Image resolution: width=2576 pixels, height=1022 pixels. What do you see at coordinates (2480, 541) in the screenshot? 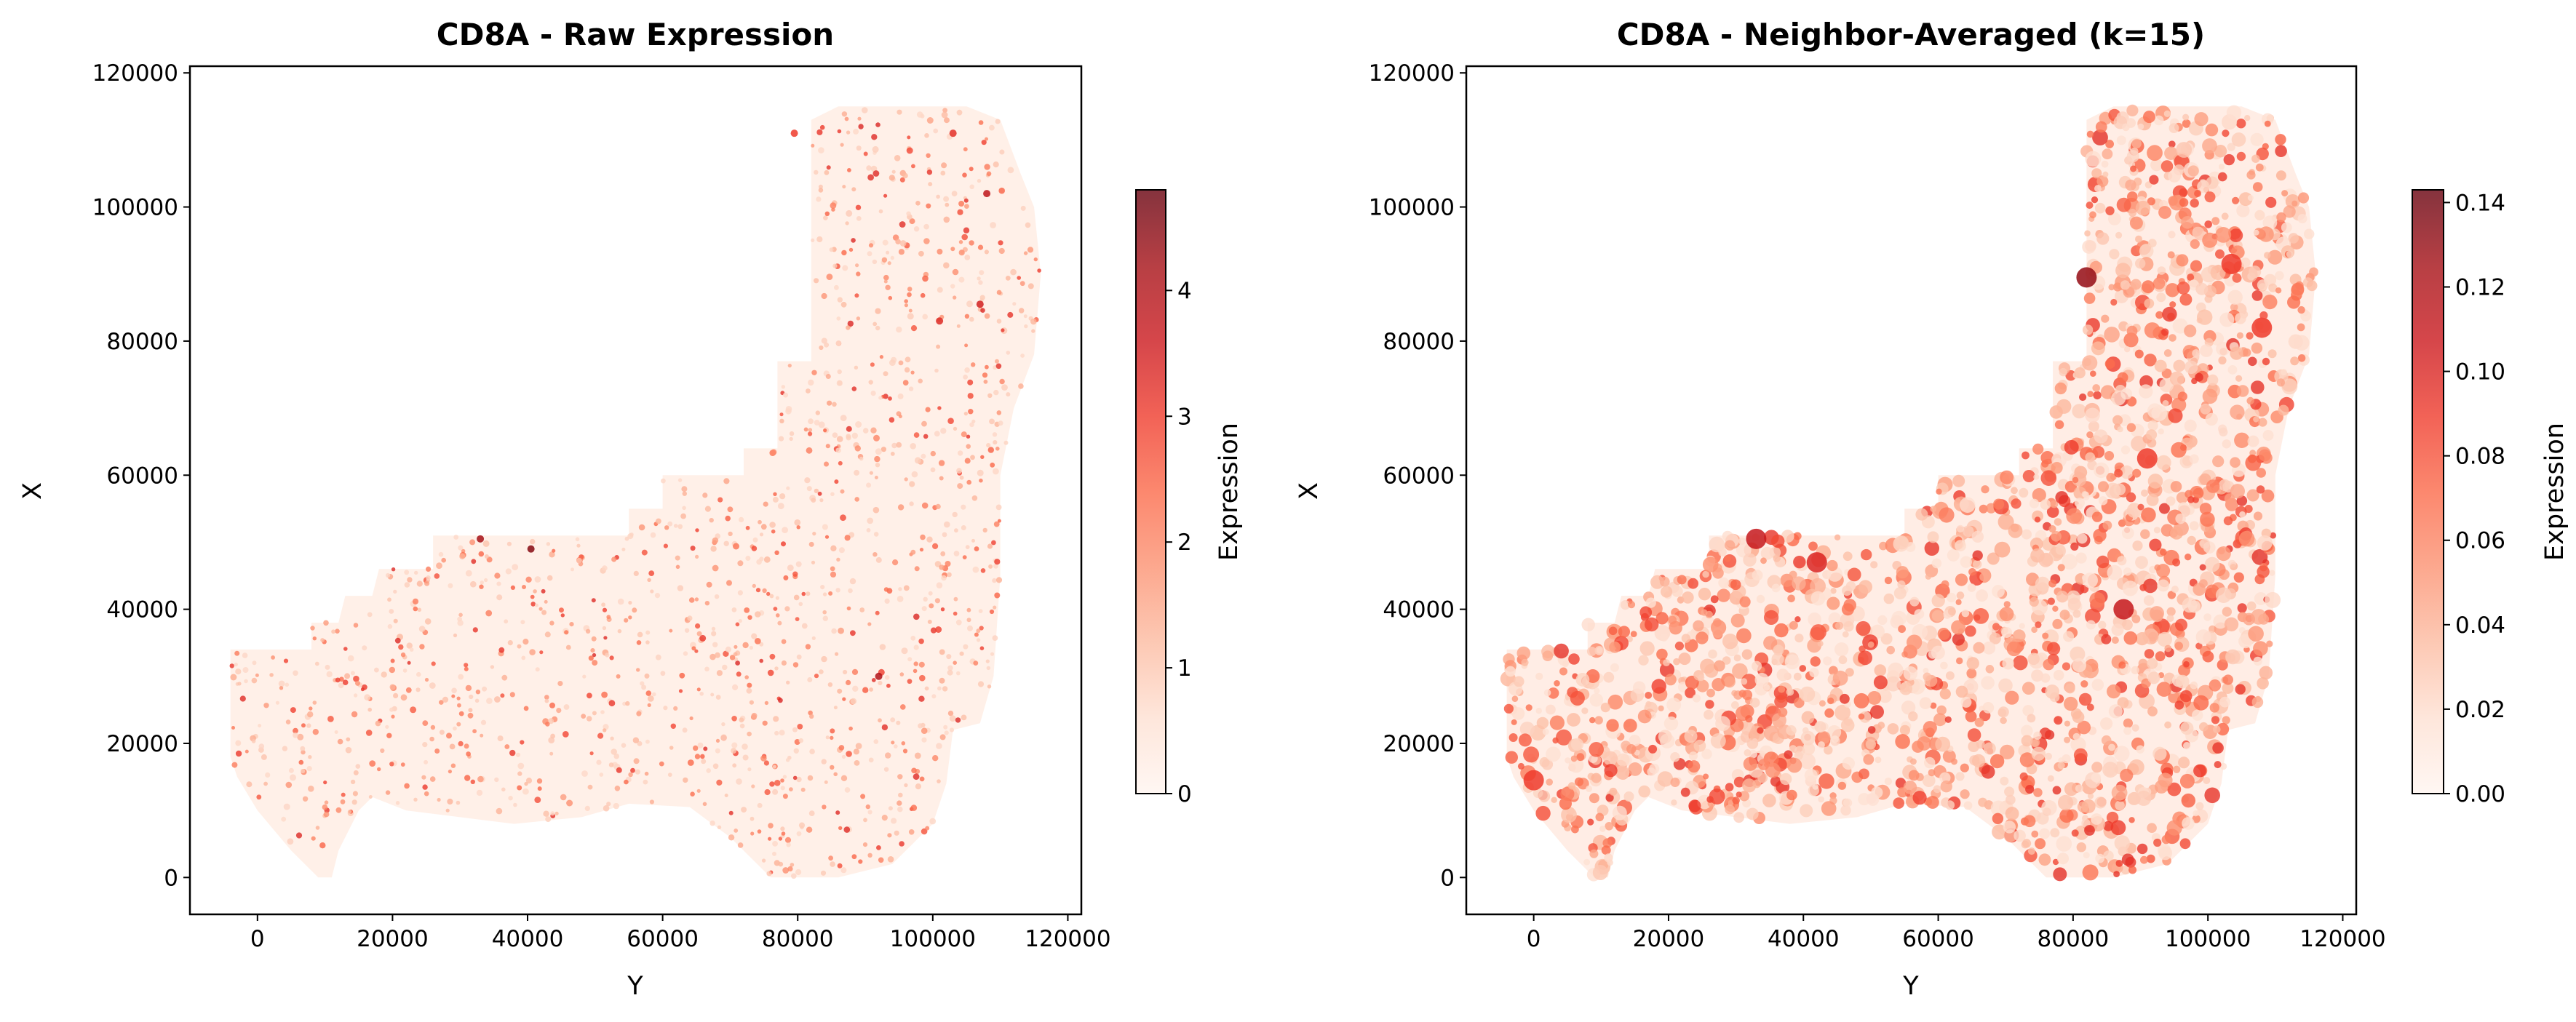
I see `colorbar-tick-label: 0.06` at bounding box center [2480, 541].